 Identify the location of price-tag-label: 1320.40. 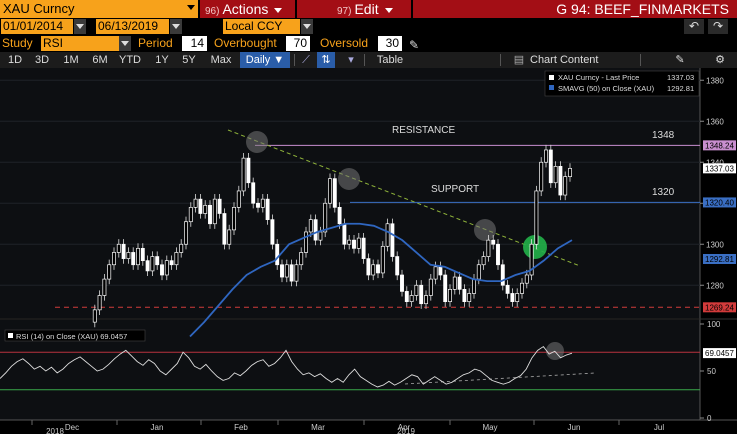
(719, 202).